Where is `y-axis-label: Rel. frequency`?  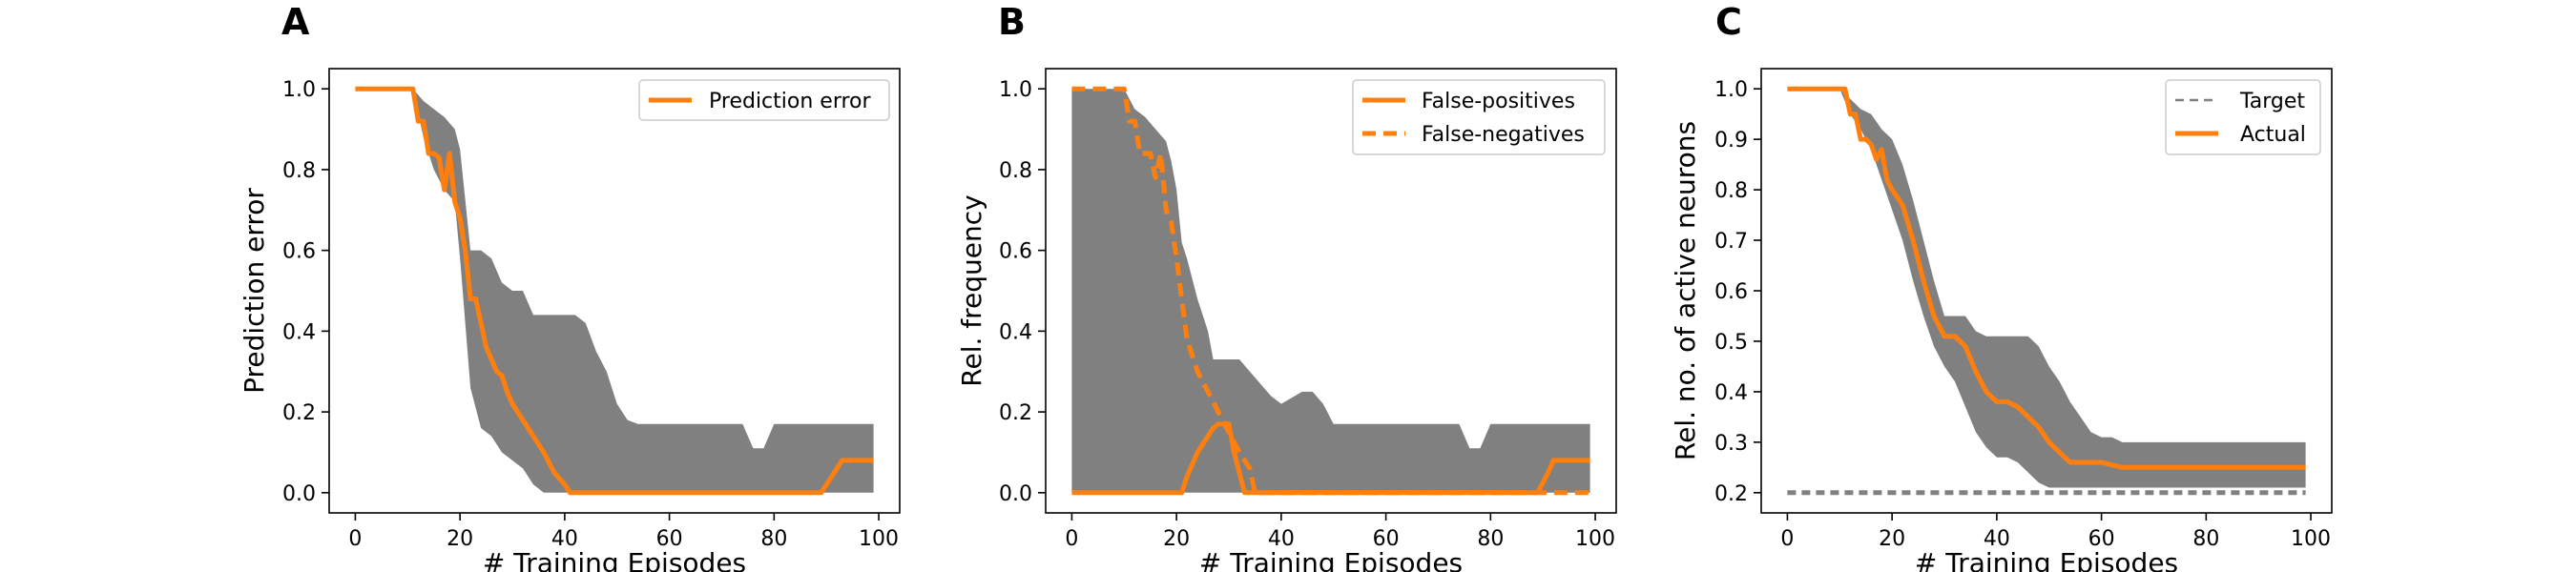
y-axis-label: Rel. frequency is located at coordinates (971, 290).